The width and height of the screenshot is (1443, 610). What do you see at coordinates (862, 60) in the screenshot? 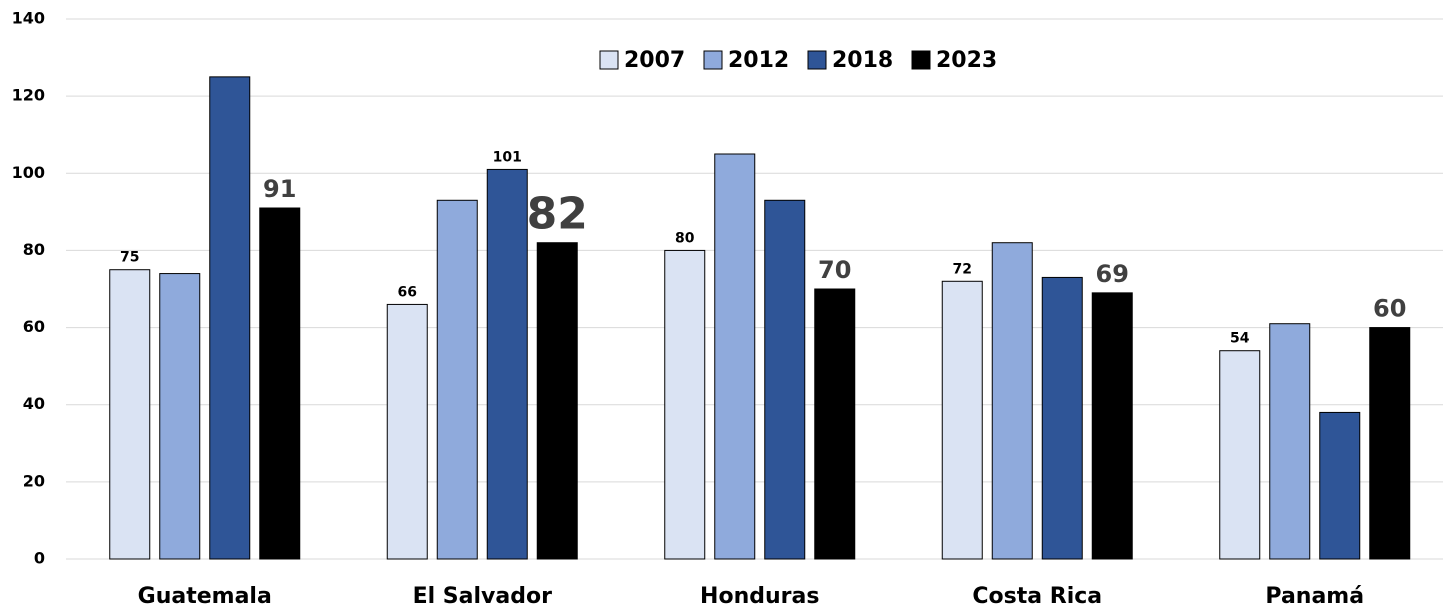
I see `legend-label: 2018` at bounding box center [862, 60].